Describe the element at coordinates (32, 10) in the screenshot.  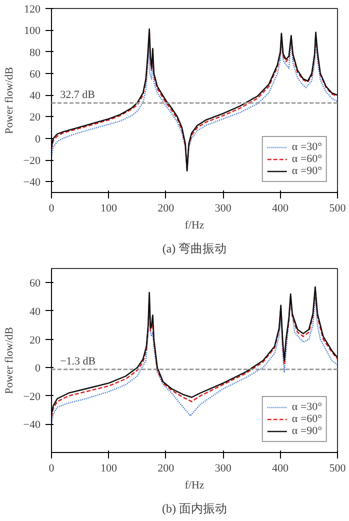
I see `y-tick-label: 120` at that location.